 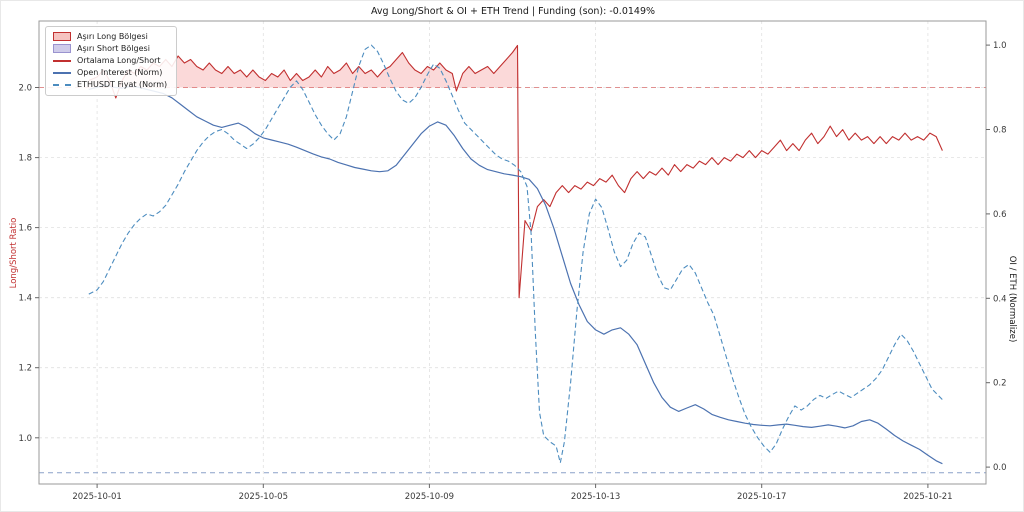 What do you see at coordinates (263, 497) in the screenshot?
I see `x-tick-label: 2025-10-05` at bounding box center [263, 497].